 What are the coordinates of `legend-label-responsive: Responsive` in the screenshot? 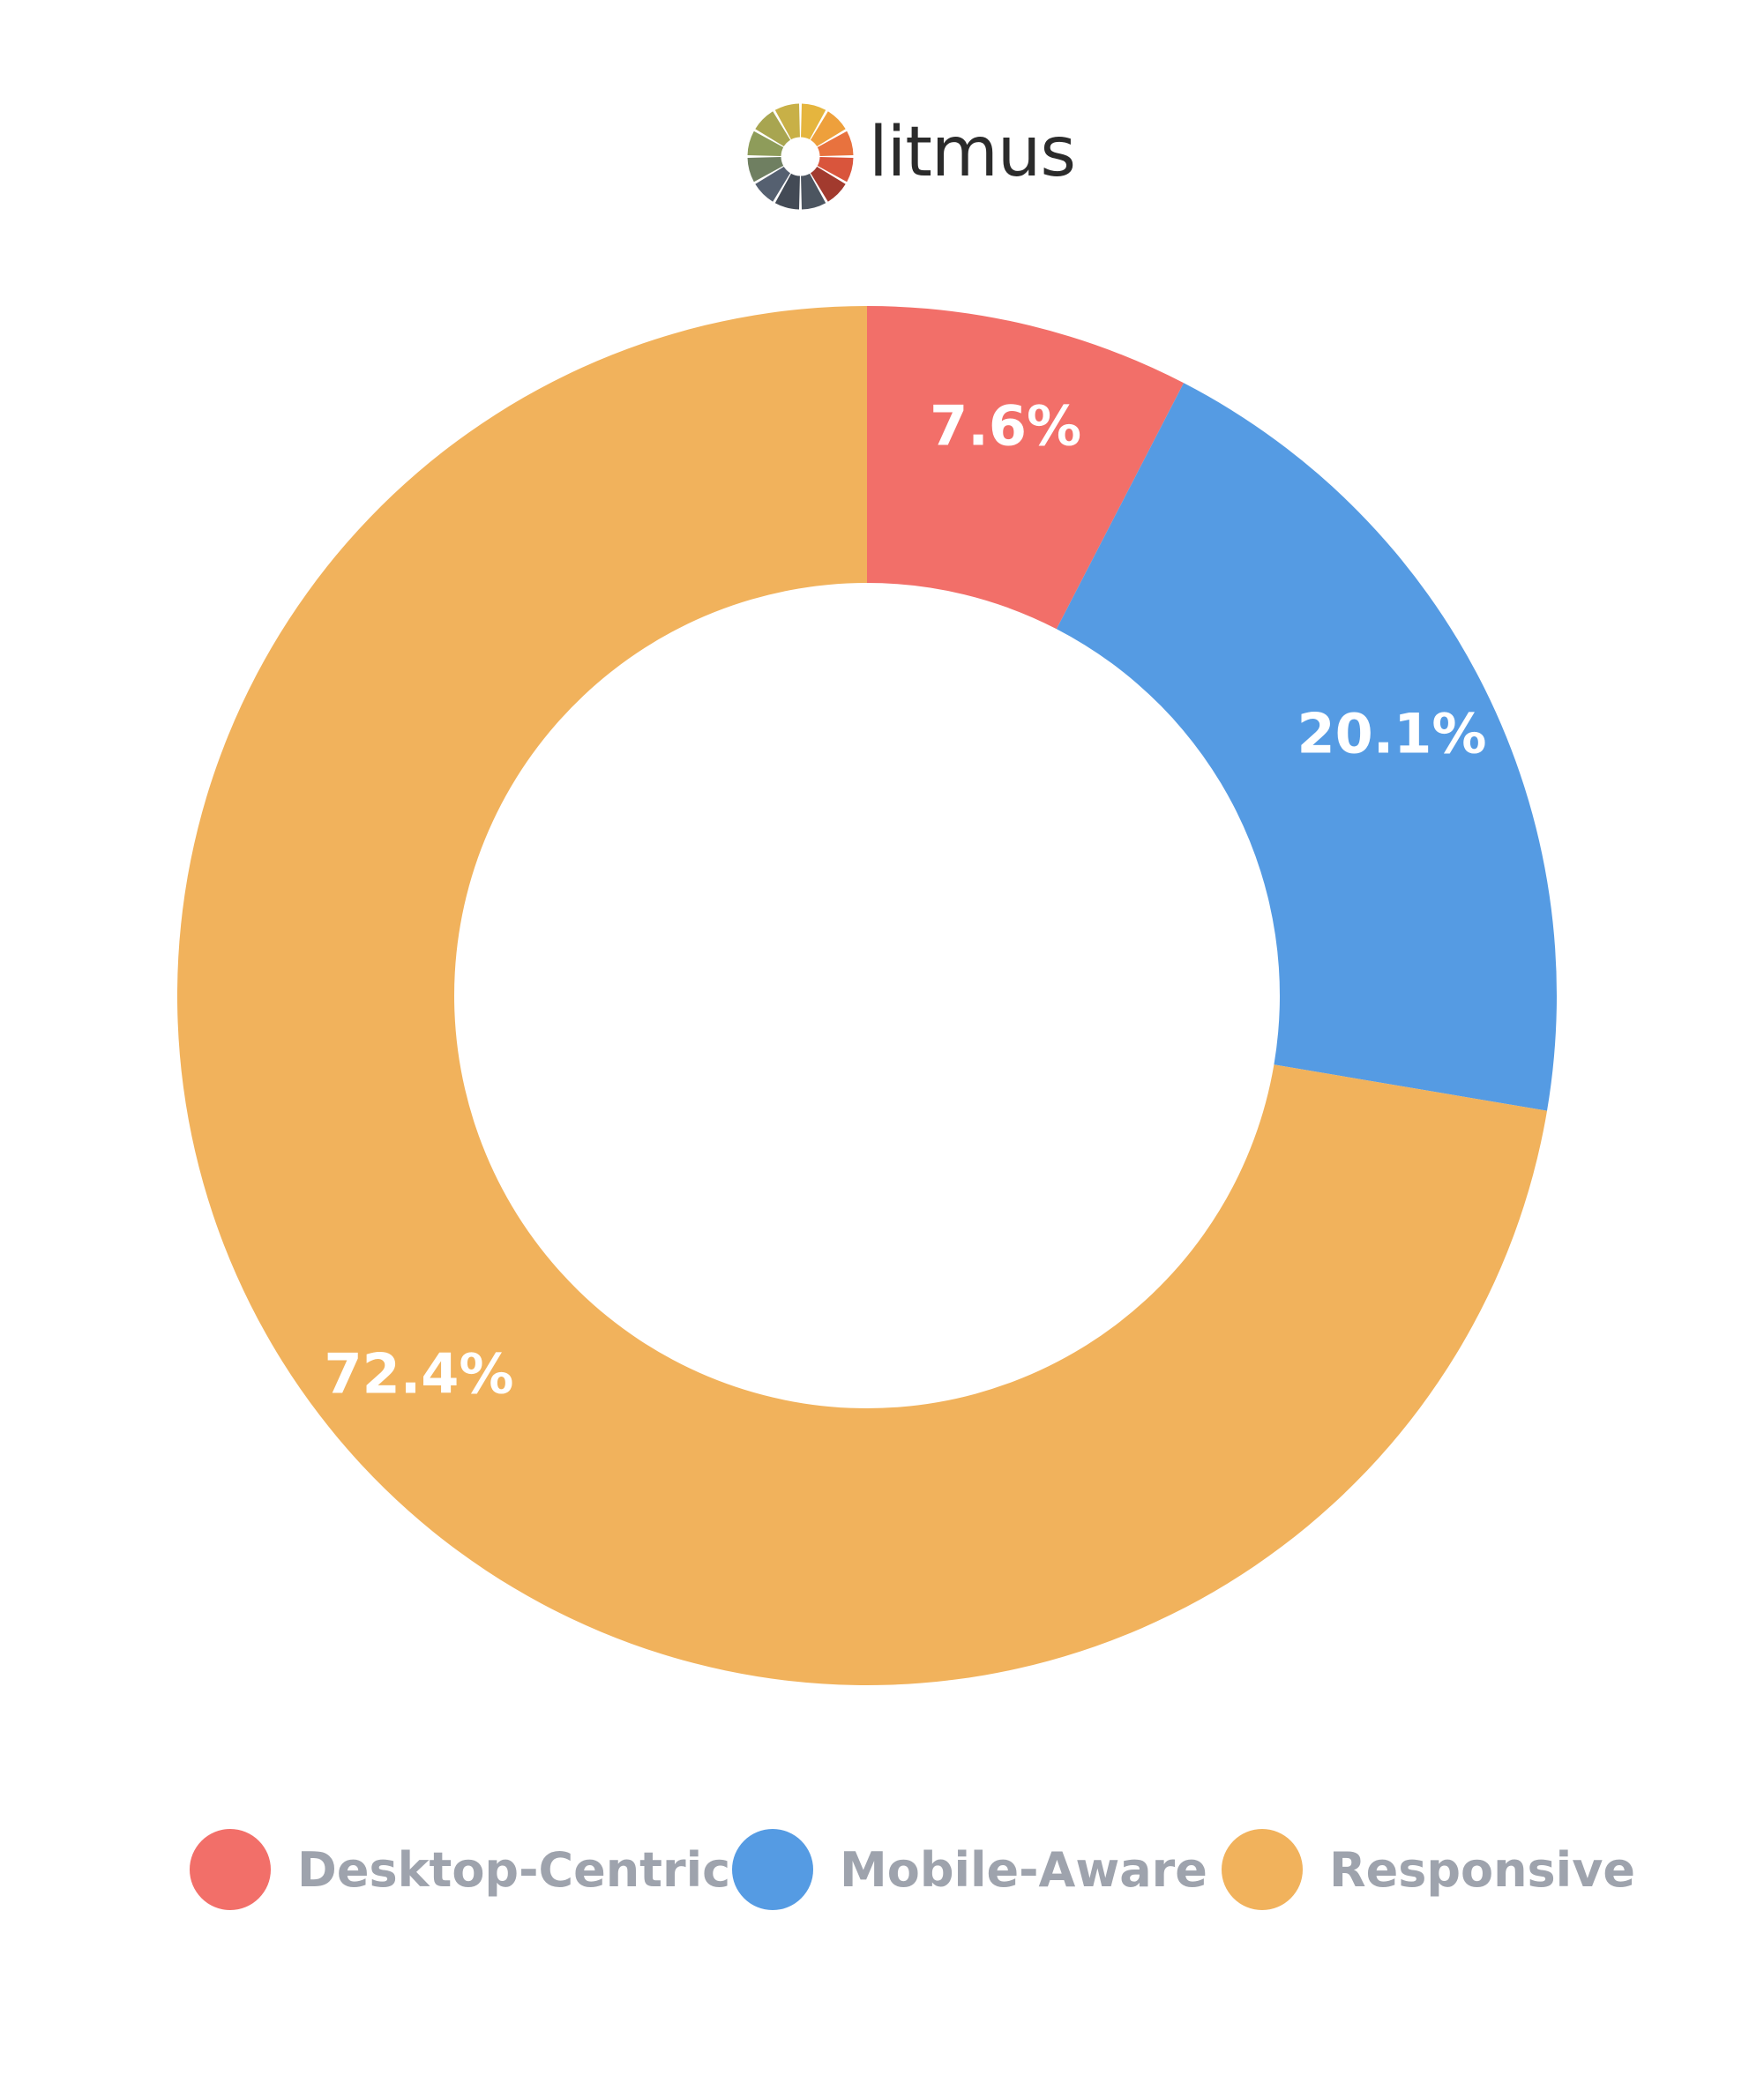 It's located at (1482, 1869).